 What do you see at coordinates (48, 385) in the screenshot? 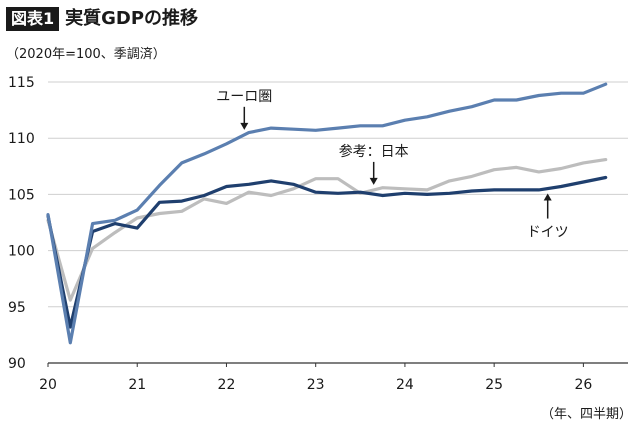
I see `x-tick-label: 20` at bounding box center [48, 385].